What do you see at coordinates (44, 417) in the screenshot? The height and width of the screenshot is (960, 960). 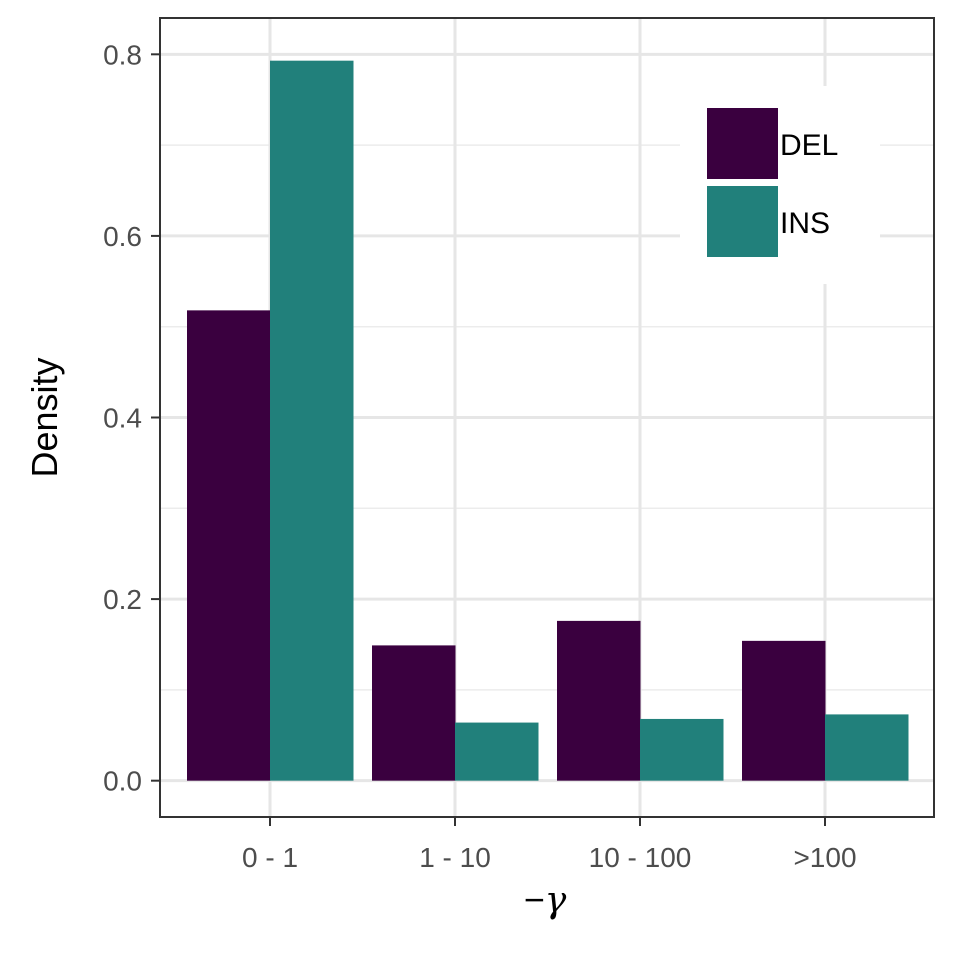 I see `y-axis-title: Density` at bounding box center [44, 417].